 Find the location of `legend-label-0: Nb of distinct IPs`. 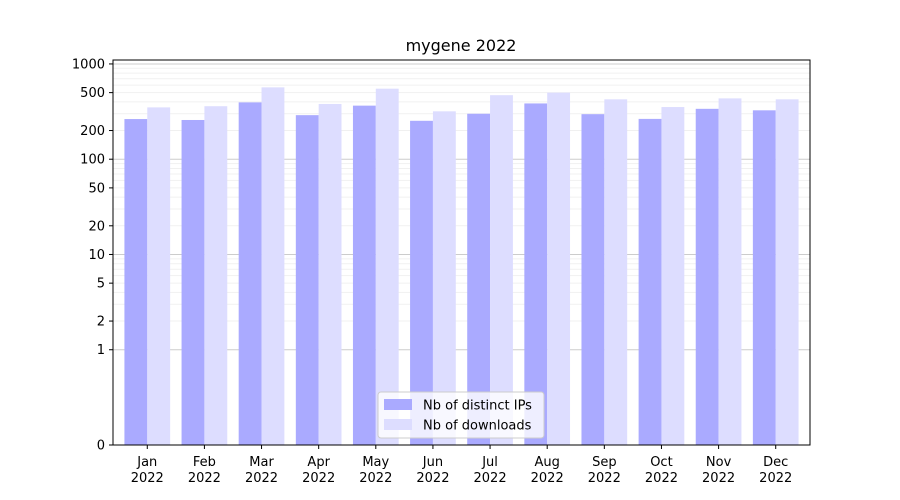

legend-label-0: Nb of distinct IPs is located at coordinates (477, 406).